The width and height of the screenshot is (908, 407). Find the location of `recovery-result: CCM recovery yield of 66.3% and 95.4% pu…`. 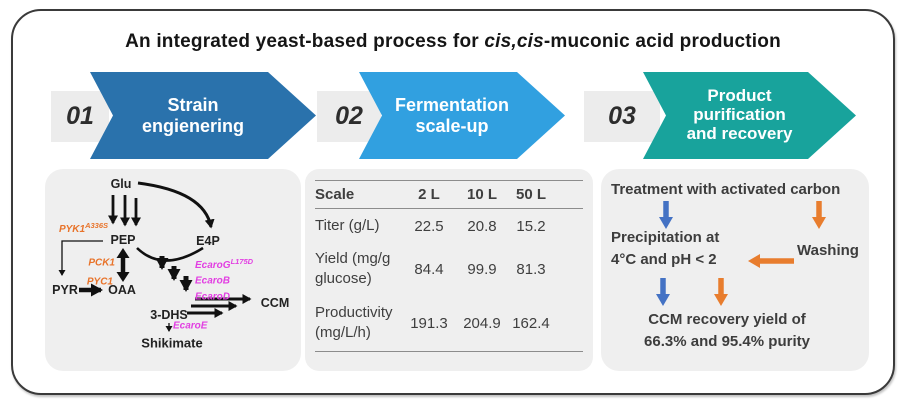

recovery-result: CCM recovery yield of 66.3% and 95.4% pu… is located at coordinates (727, 331).